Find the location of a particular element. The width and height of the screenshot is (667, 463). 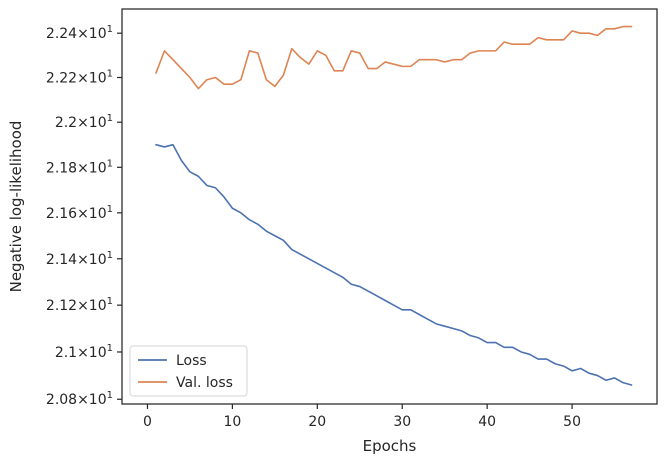

legend-label-2: Val. loss is located at coordinates (204, 383).